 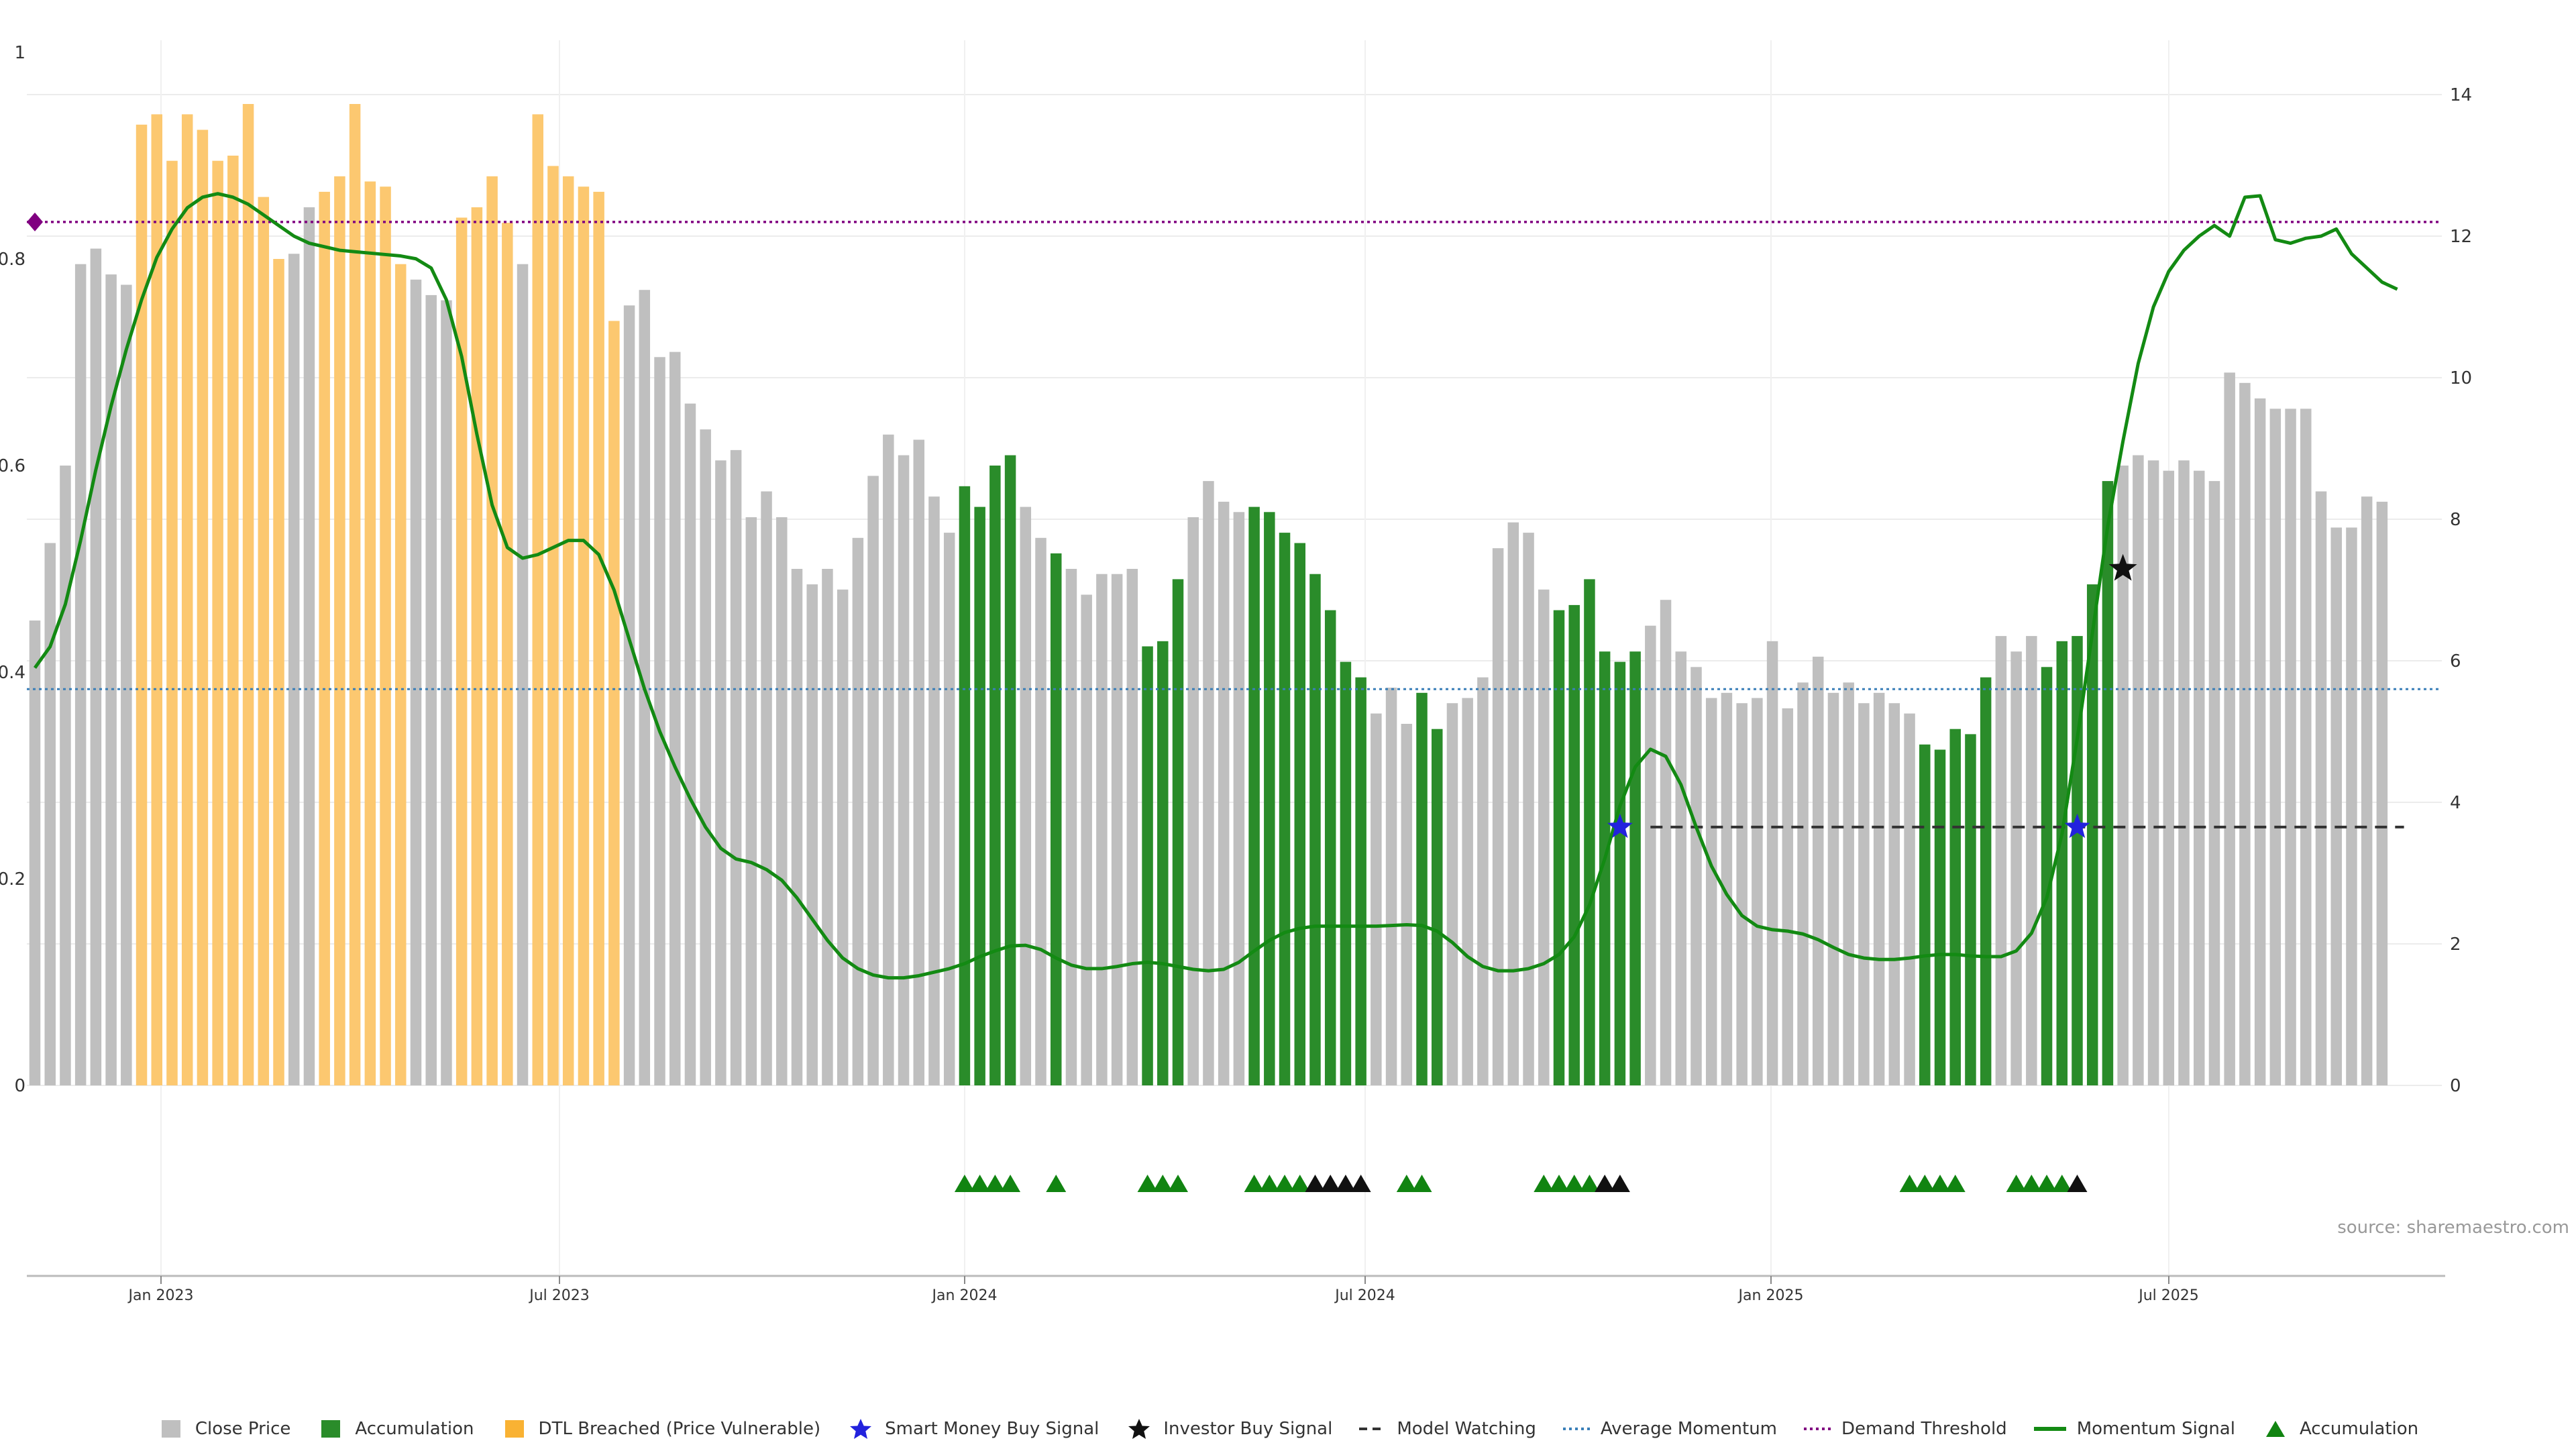 I want to click on x-tick-label: Jan 2023, so click(x=160, y=1295).